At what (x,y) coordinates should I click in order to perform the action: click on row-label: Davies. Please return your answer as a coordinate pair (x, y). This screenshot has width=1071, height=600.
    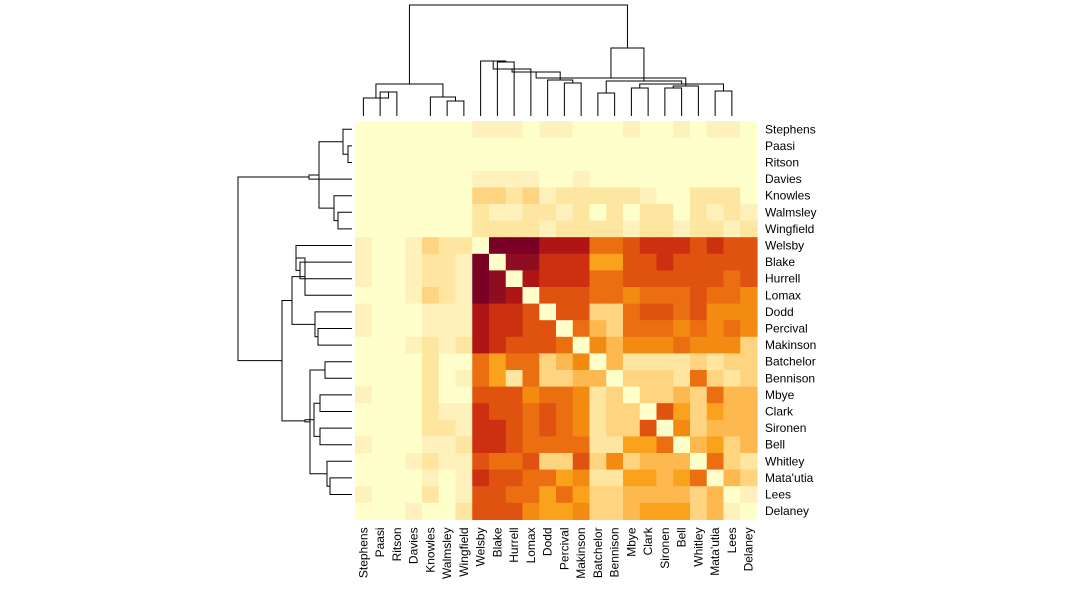
    Looking at the image, I should click on (783, 179).